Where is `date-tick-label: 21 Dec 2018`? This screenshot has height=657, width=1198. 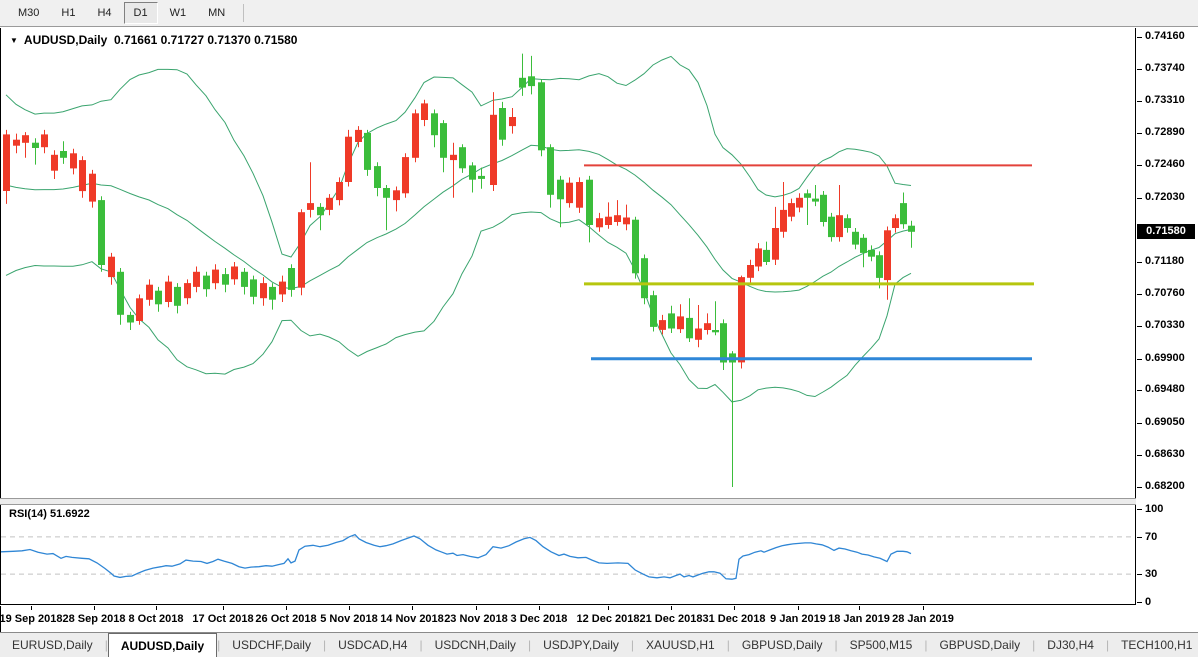
date-tick-label: 21 Dec 2018 is located at coordinates (671, 619).